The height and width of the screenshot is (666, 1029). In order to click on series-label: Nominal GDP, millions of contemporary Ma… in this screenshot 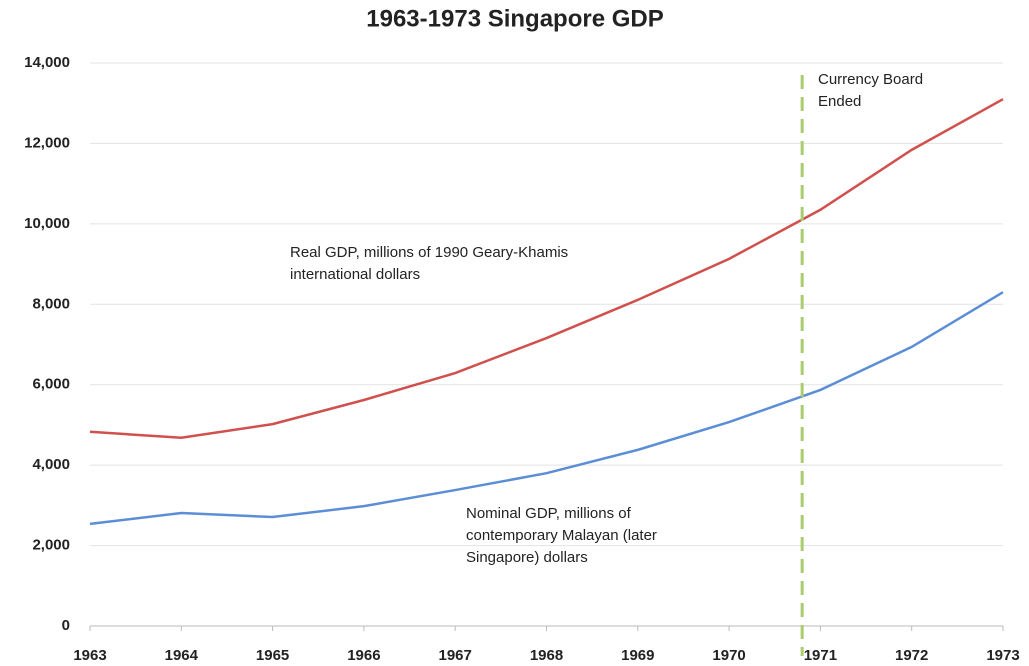, I will do `click(561, 535)`.